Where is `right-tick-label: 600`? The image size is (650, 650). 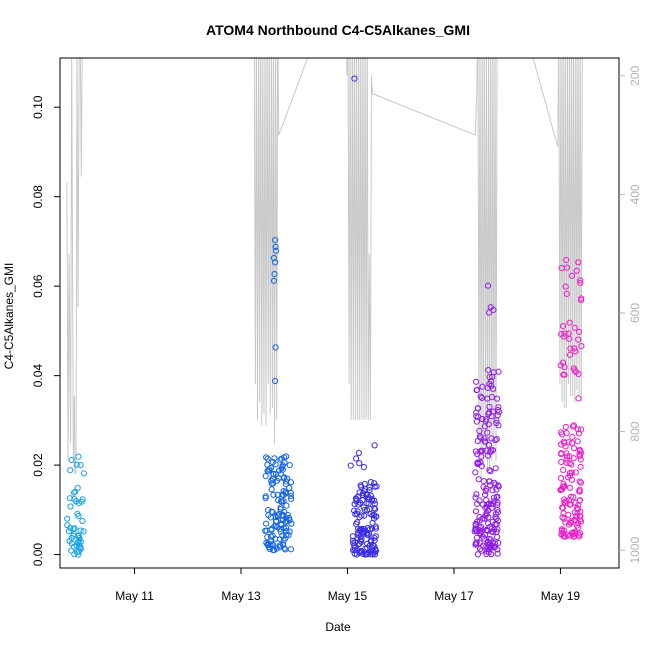
right-tick-label: 600 is located at coordinates (635, 313).